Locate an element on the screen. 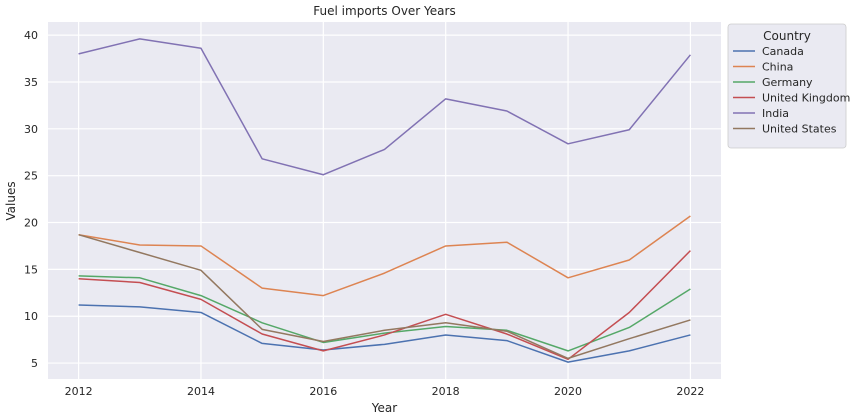 This screenshot has width=852, height=420. legend-item-united-states: United States is located at coordinates (785, 129).